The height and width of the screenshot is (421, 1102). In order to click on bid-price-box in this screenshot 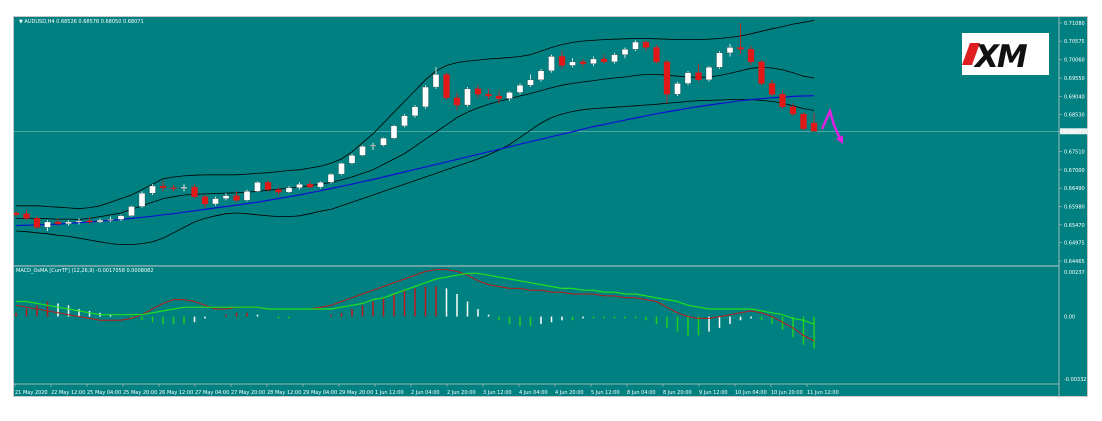, I will do `click(1074, 131)`.